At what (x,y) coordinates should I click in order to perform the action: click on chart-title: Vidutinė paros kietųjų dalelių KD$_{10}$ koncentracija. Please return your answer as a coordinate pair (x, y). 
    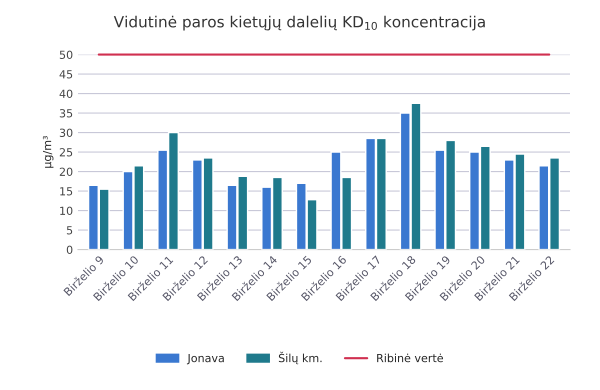
    Looking at the image, I should click on (299, 23).